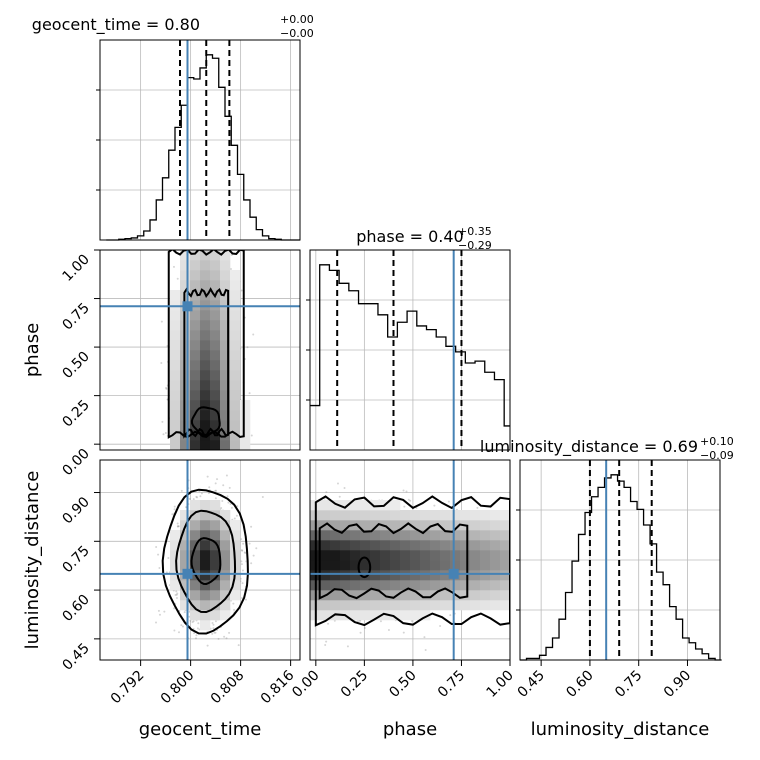  I want to click on histogram-step-luminosity_distance, so click(621, 567).